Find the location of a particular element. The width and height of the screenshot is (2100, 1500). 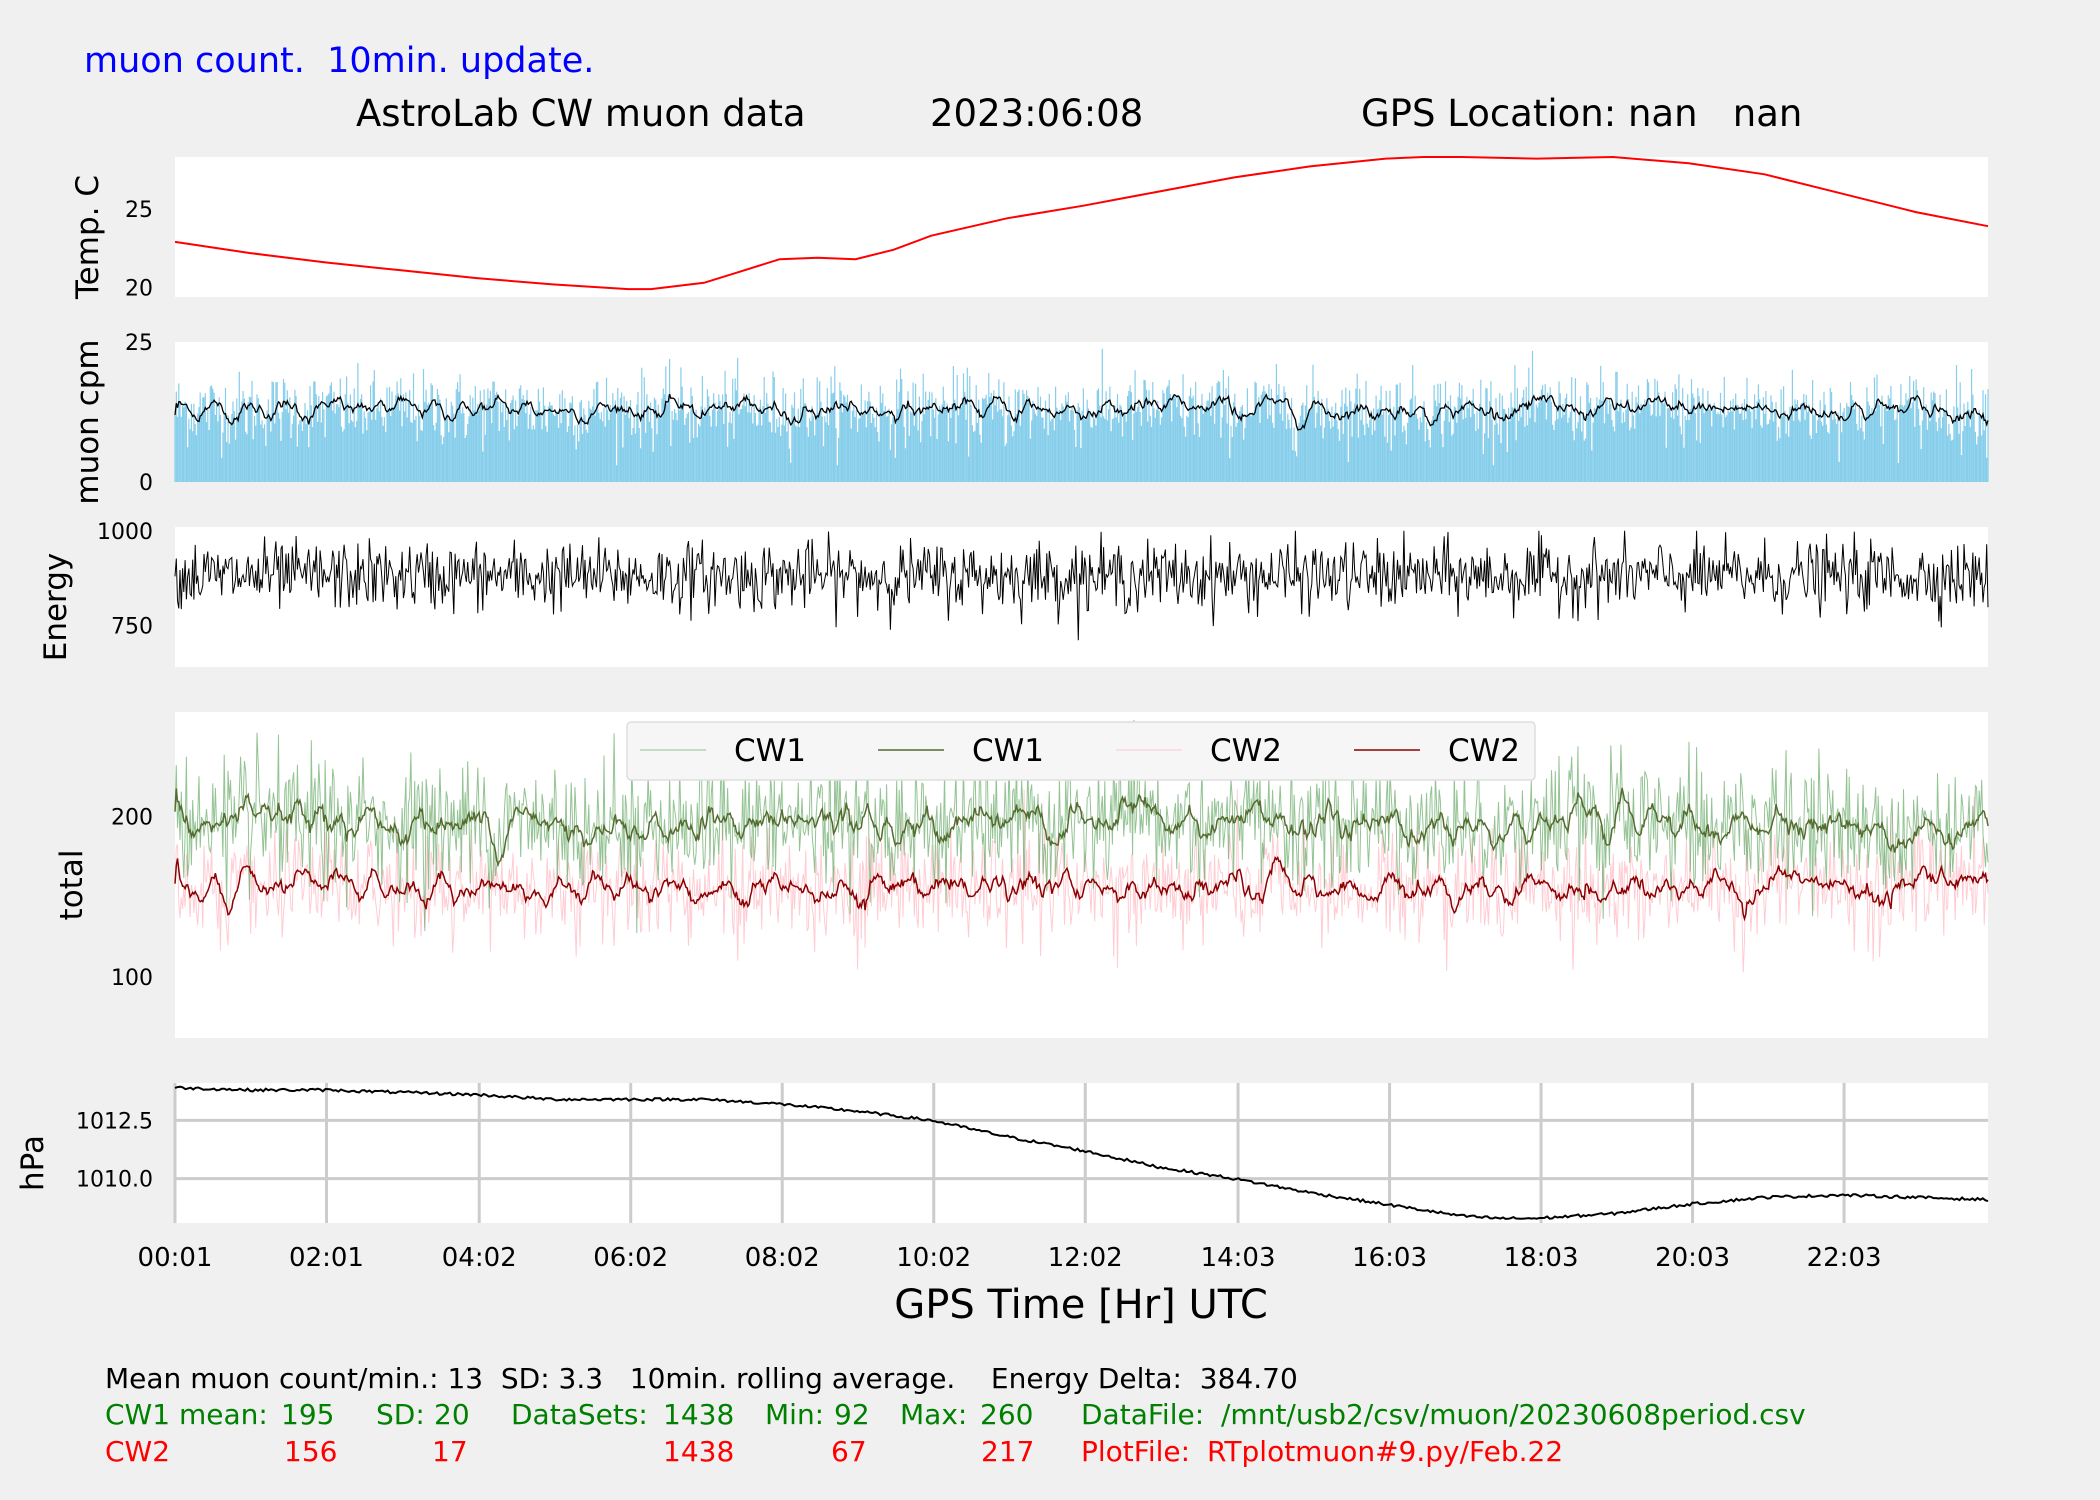

x-tick-label: 16:03 is located at coordinates (1389, 1258).